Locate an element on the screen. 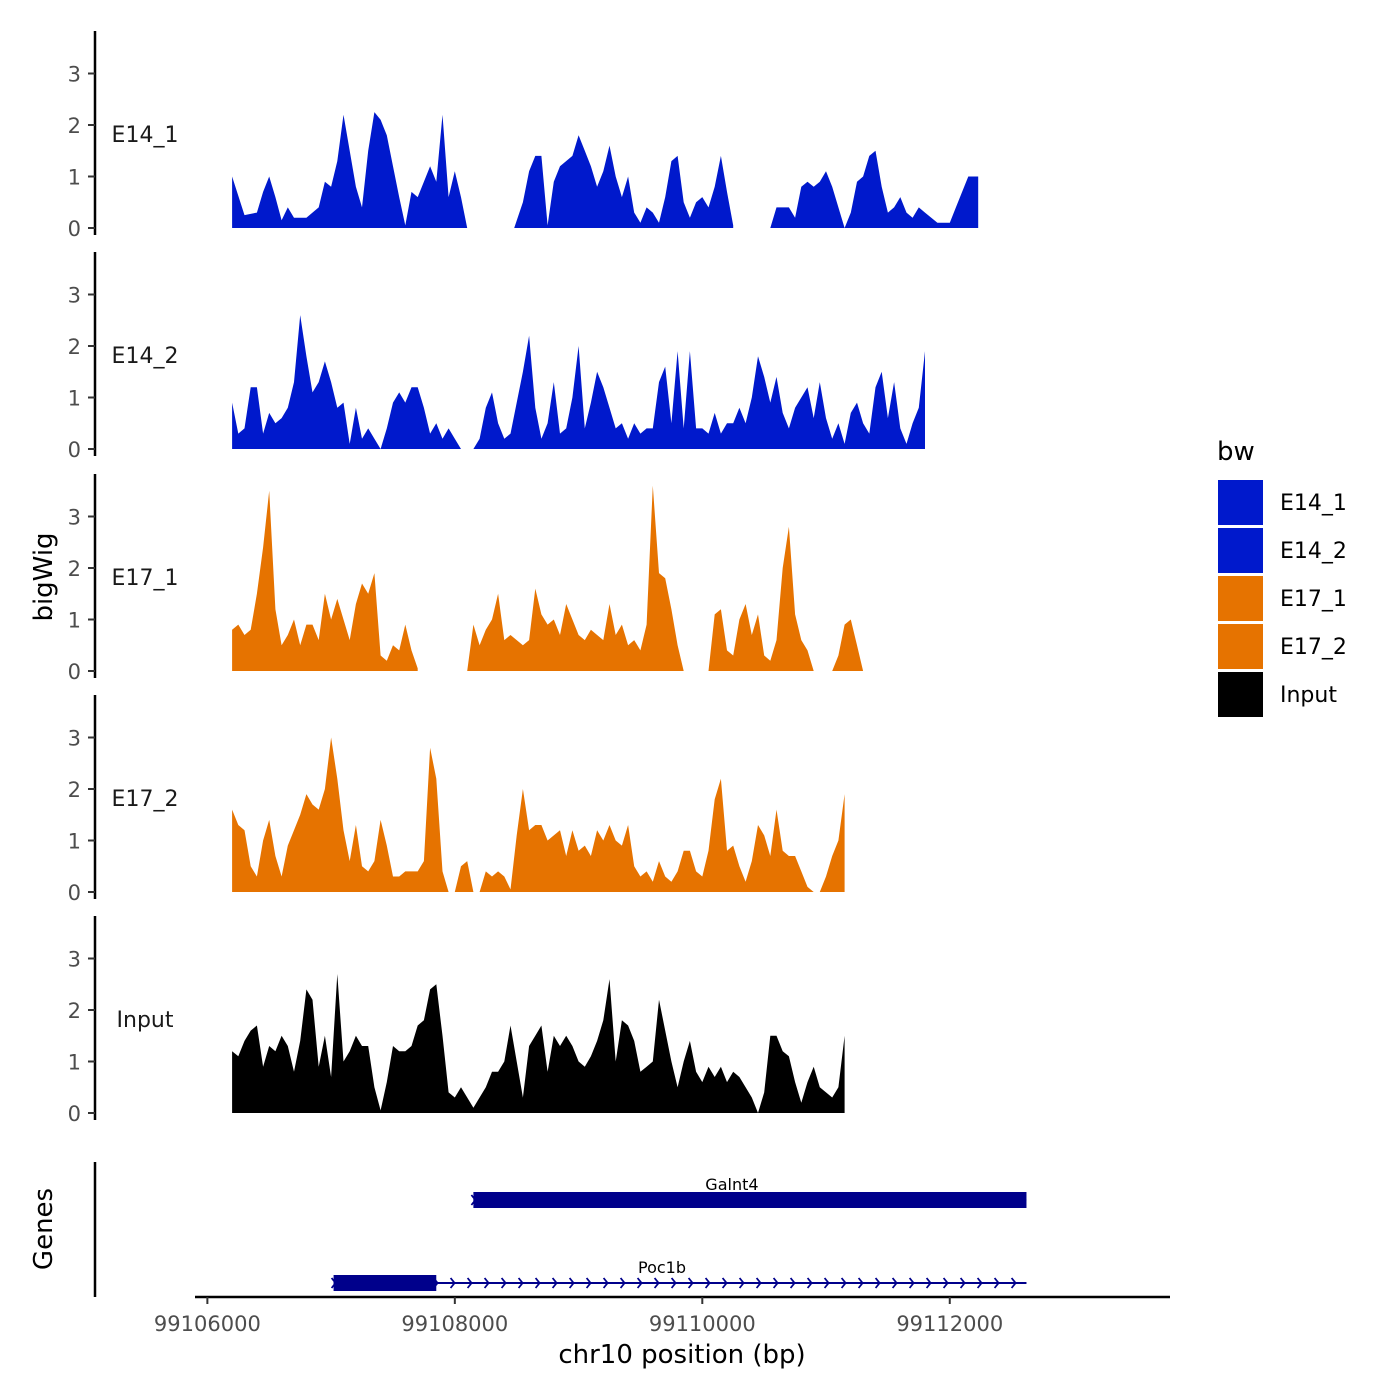 The height and width of the screenshot is (1400, 1400). track-label: E14_1 is located at coordinates (145, 135).